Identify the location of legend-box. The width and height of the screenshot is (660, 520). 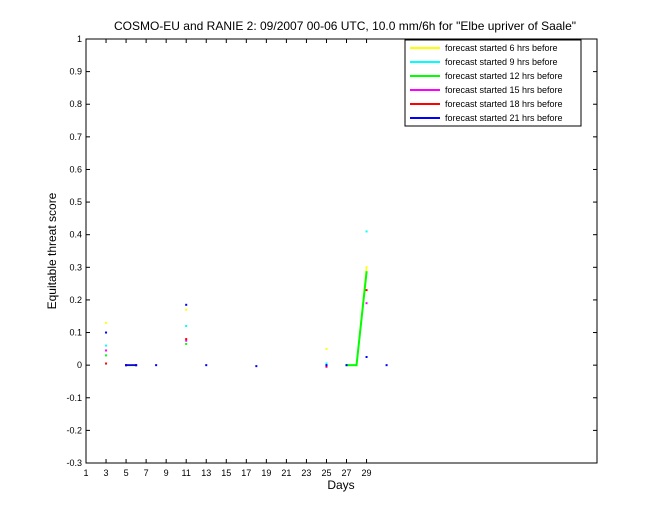
(493, 83).